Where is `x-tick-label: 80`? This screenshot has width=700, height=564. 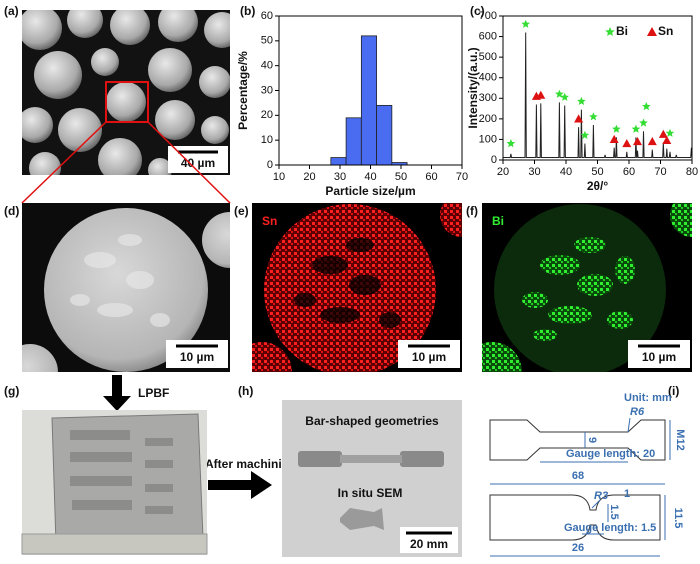
x-tick-label: 80 is located at coordinates (692, 172).